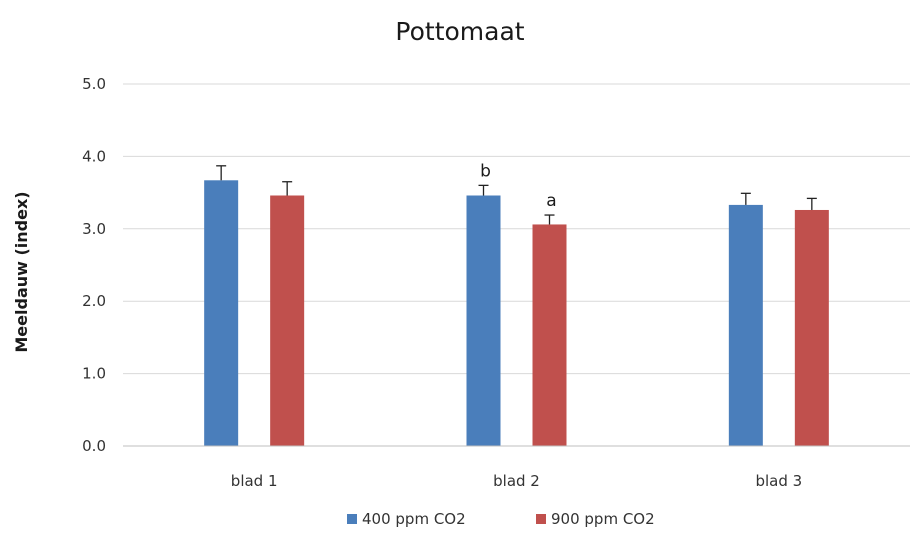 The image size is (914, 535). What do you see at coordinates (94, 446) in the screenshot?
I see `y-tick-label: 0.0` at bounding box center [94, 446].